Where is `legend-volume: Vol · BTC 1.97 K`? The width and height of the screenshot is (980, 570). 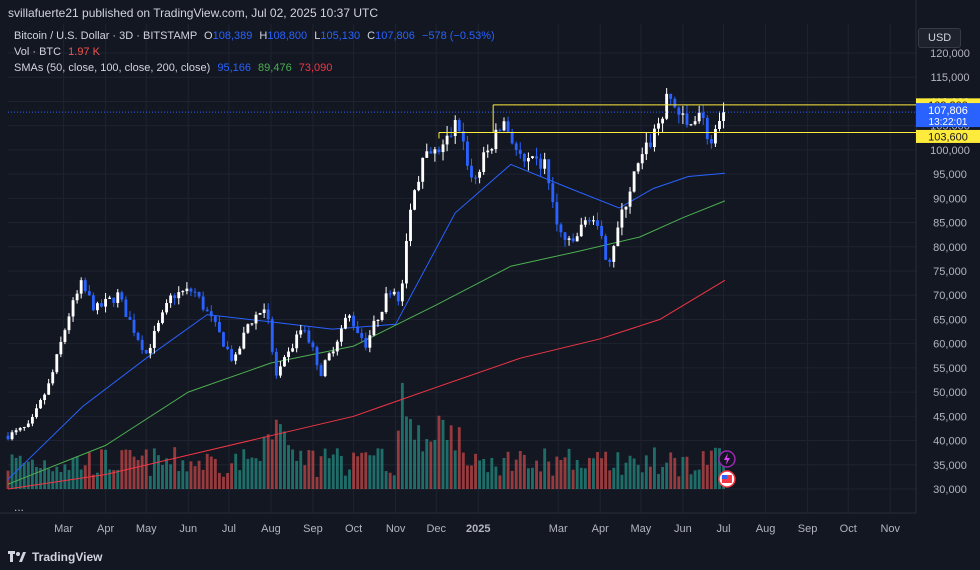
legend-volume: Vol · BTC 1.97 K is located at coordinates (57, 52).